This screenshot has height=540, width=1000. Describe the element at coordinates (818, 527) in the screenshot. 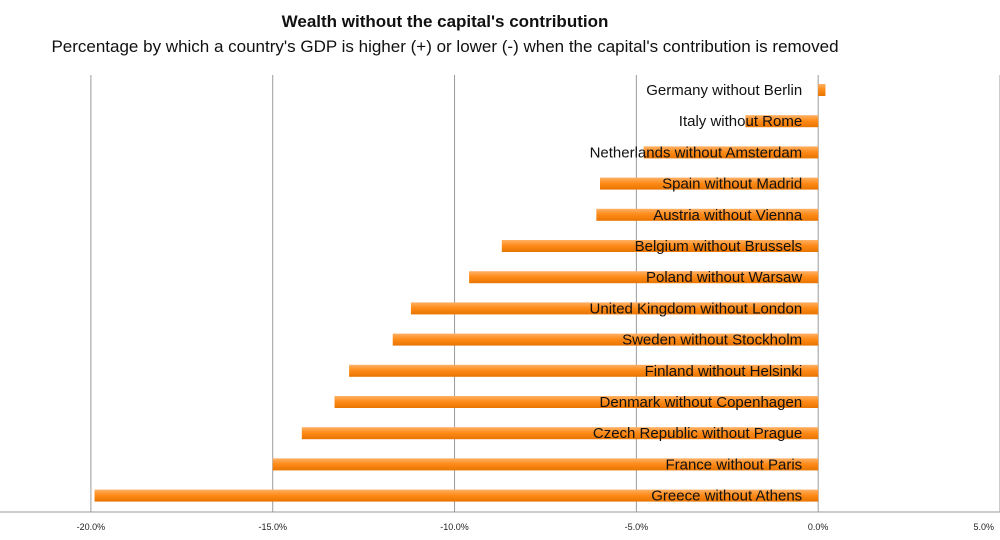

I see `x-tick-label-4: 0.0%` at that location.